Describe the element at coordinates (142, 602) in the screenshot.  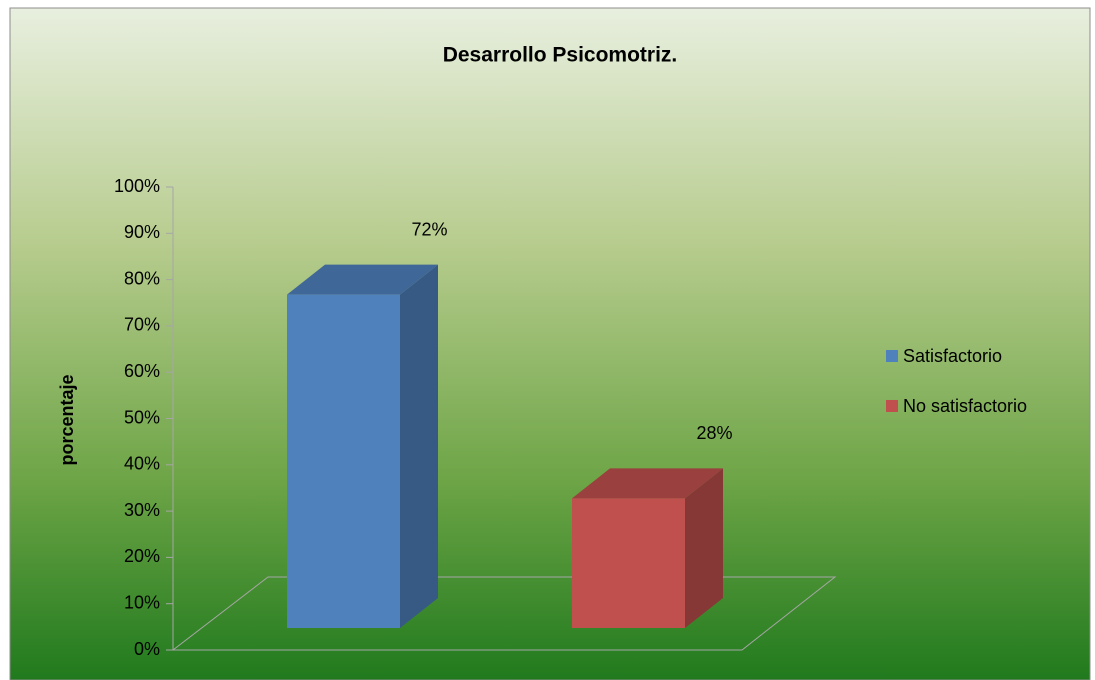
I see `y-tick-label: 10%` at that location.